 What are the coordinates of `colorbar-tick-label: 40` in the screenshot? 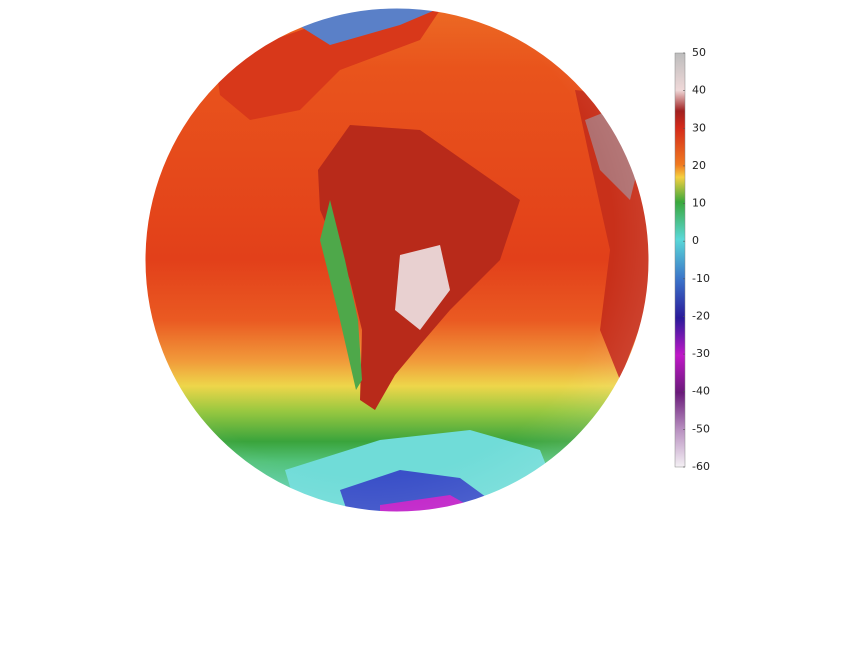 It's located at (699, 90).